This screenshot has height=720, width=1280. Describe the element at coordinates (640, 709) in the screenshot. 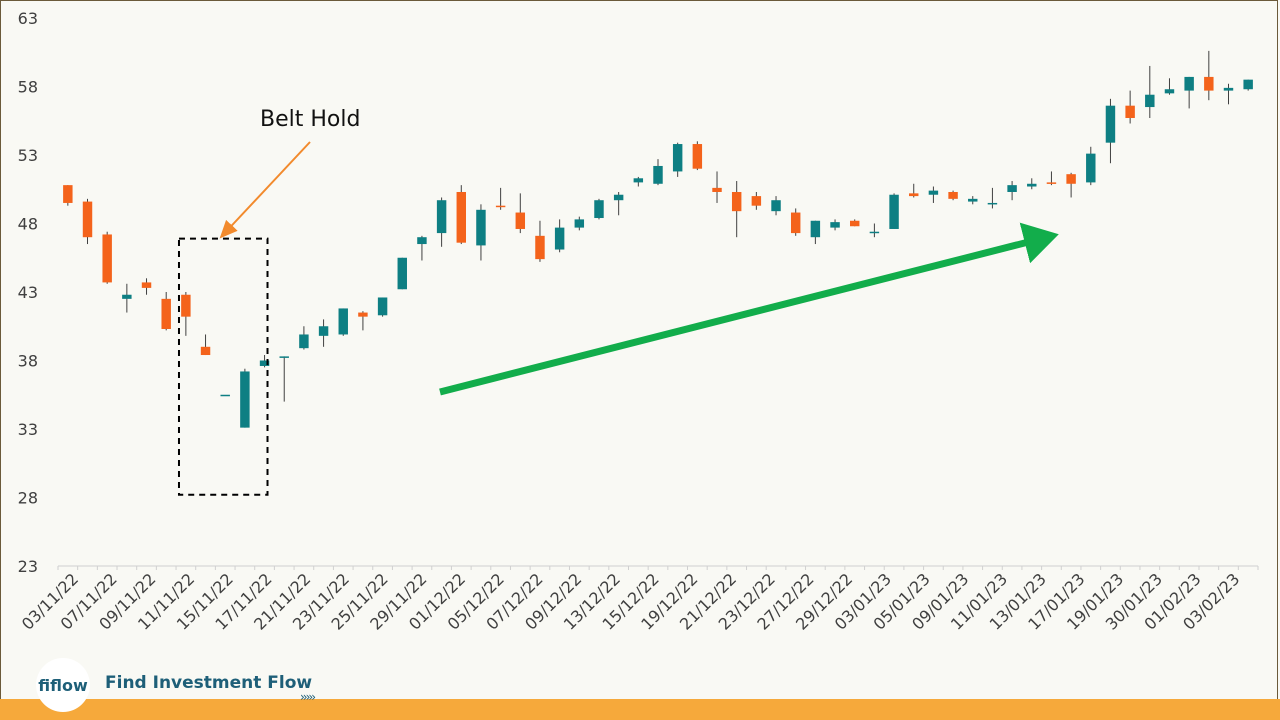

I see `footer-bar` at that location.